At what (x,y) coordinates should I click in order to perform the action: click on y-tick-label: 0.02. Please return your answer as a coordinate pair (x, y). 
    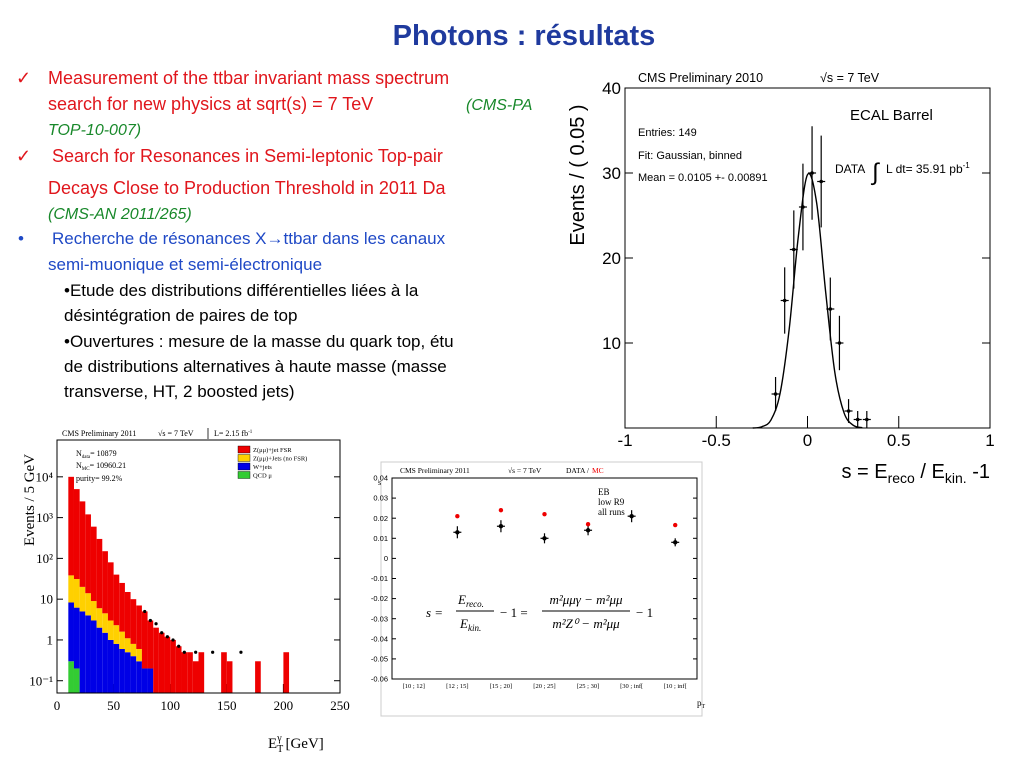
    Looking at the image, I should click on (380, 518).